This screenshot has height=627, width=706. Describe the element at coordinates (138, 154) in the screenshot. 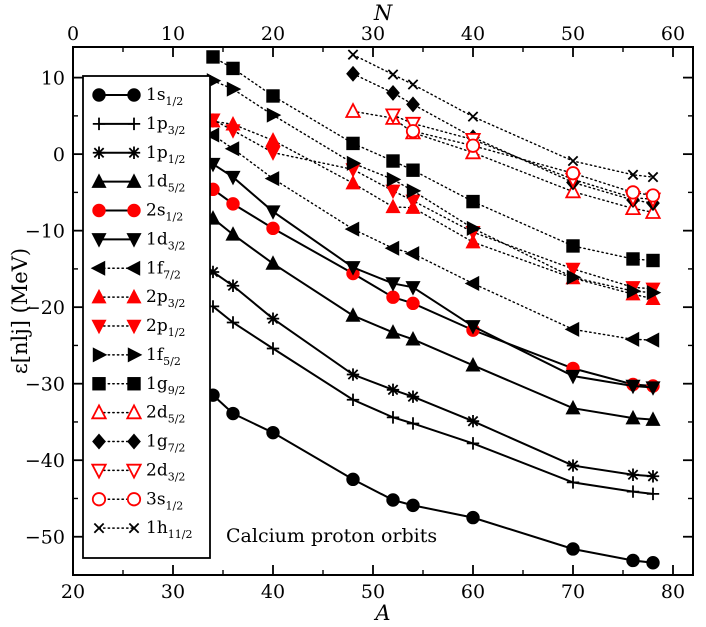

I see `legend-entry: 1p1/2` at that location.